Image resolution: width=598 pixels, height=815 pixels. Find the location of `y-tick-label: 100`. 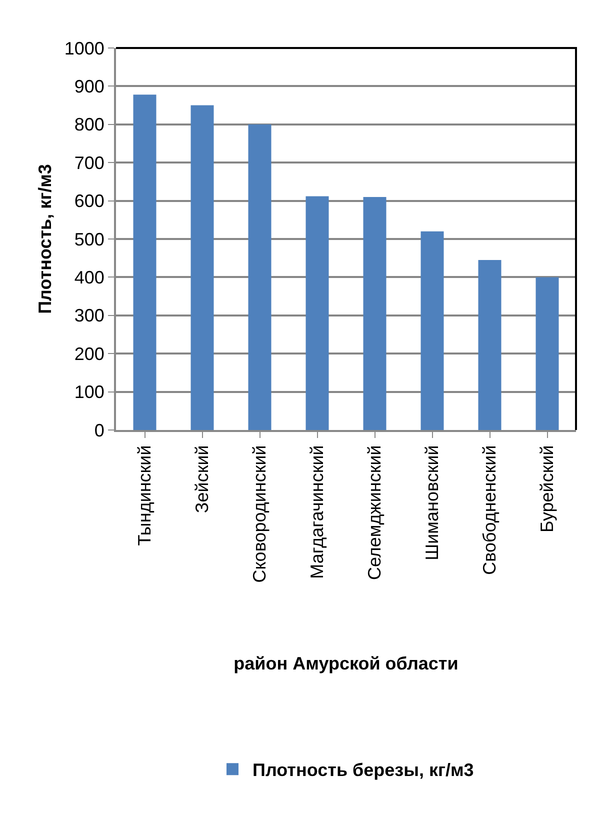

y-tick-label: 100 is located at coordinates (89, 392).